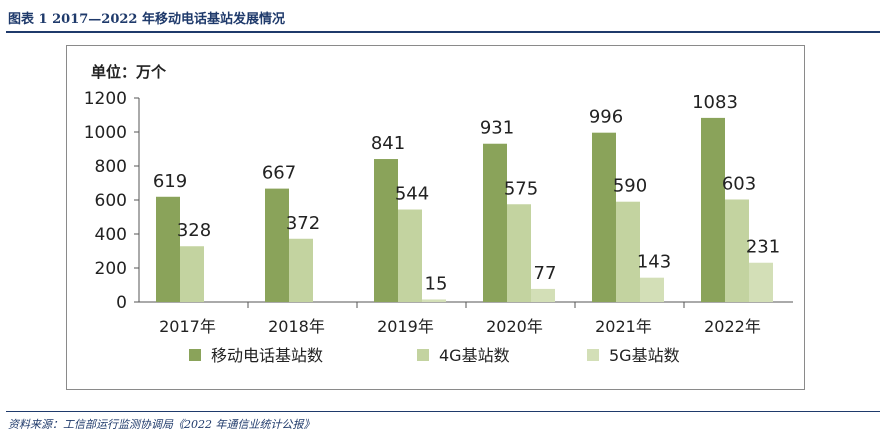 This screenshot has height=444, width=890. I want to click on x-tick-label: 2020年, so click(514, 326).